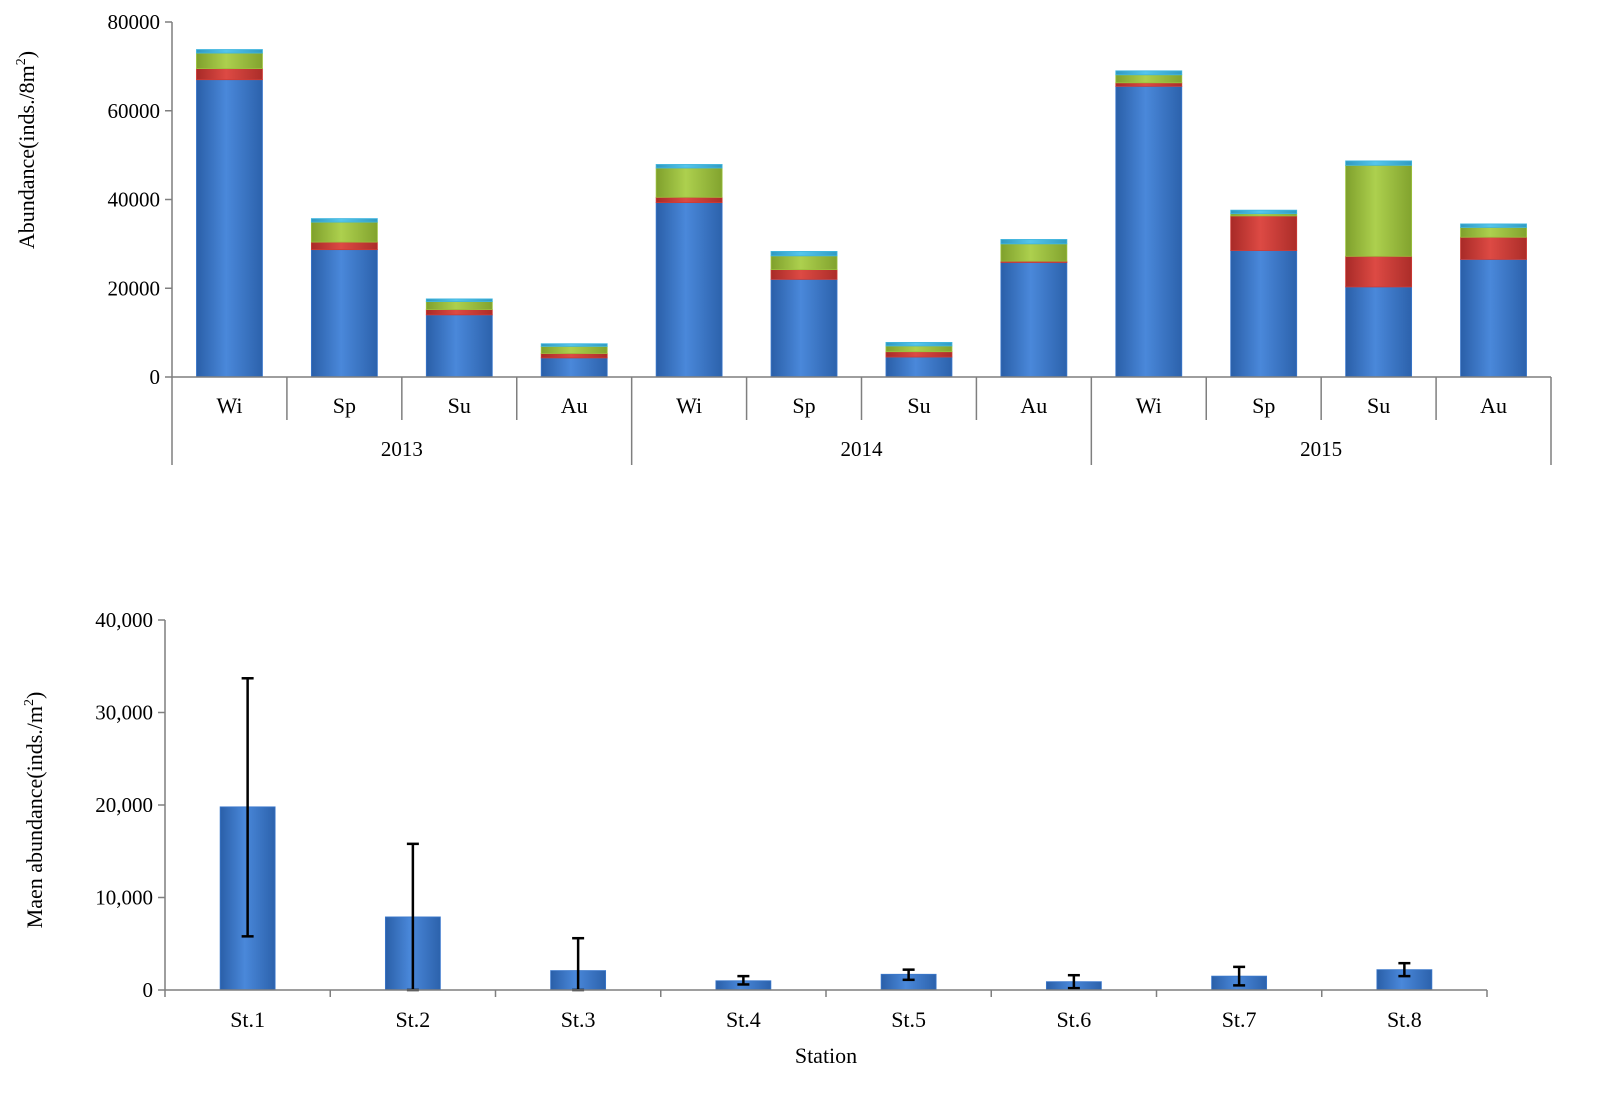 The width and height of the screenshot is (1603, 1098). Describe the element at coordinates (26, 54) in the screenshot. I see `top-y-axis-title-tail: )` at that location.